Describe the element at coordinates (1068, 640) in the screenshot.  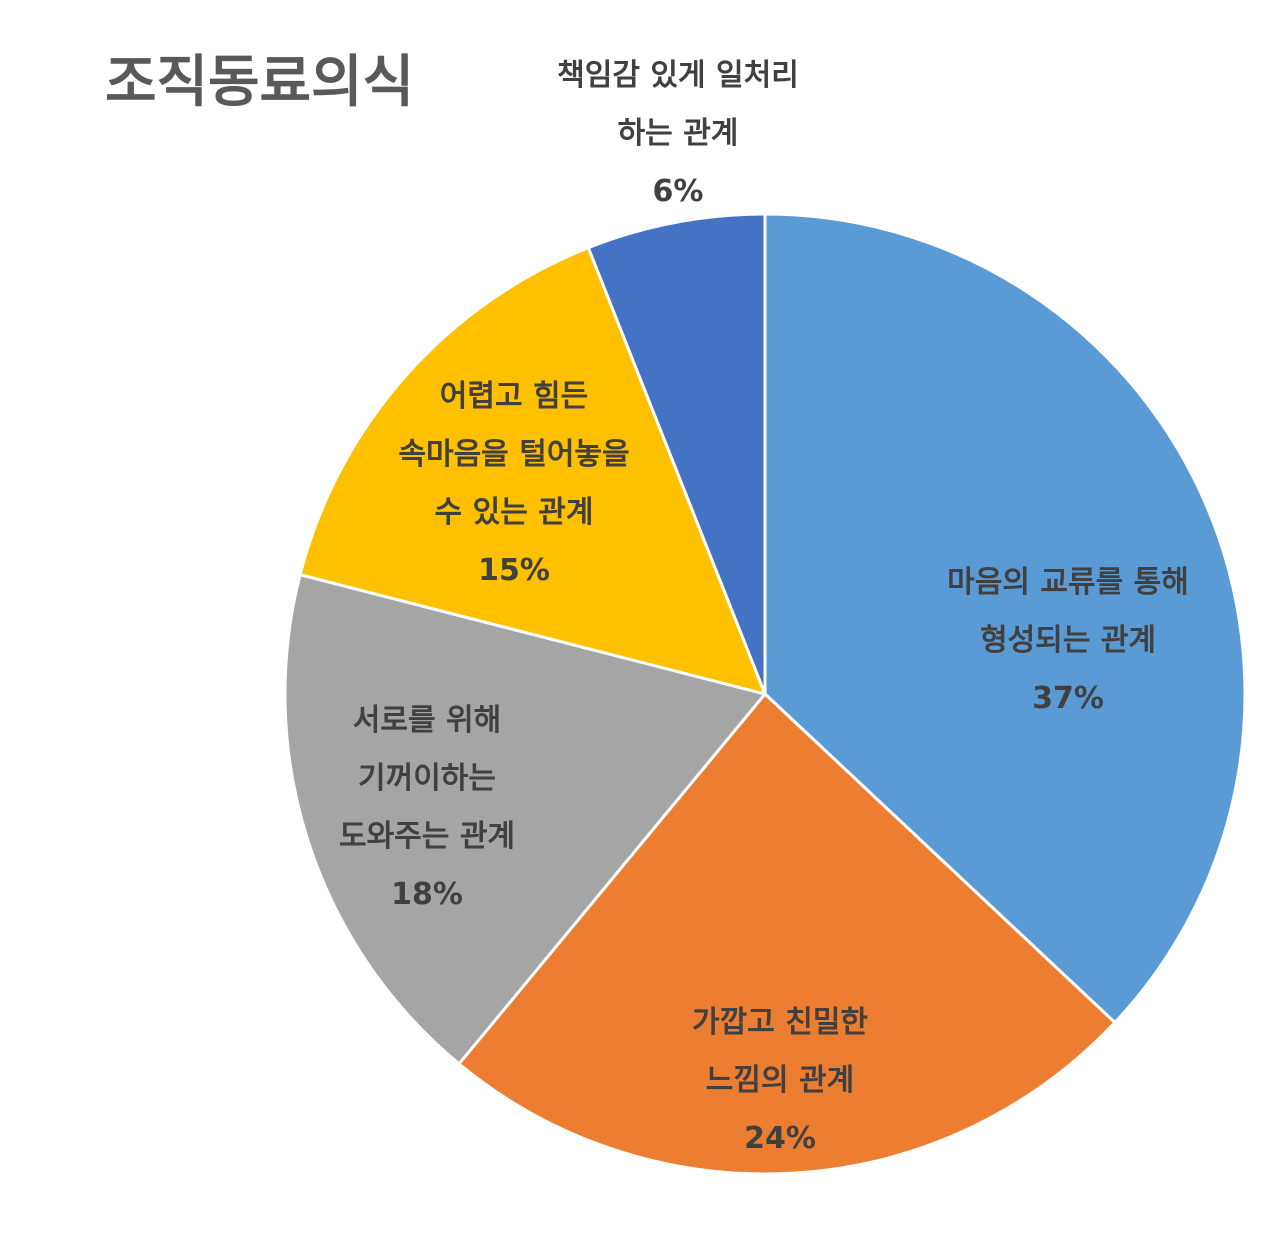
I see `slice-category-label: 형성되는 관계` at that location.